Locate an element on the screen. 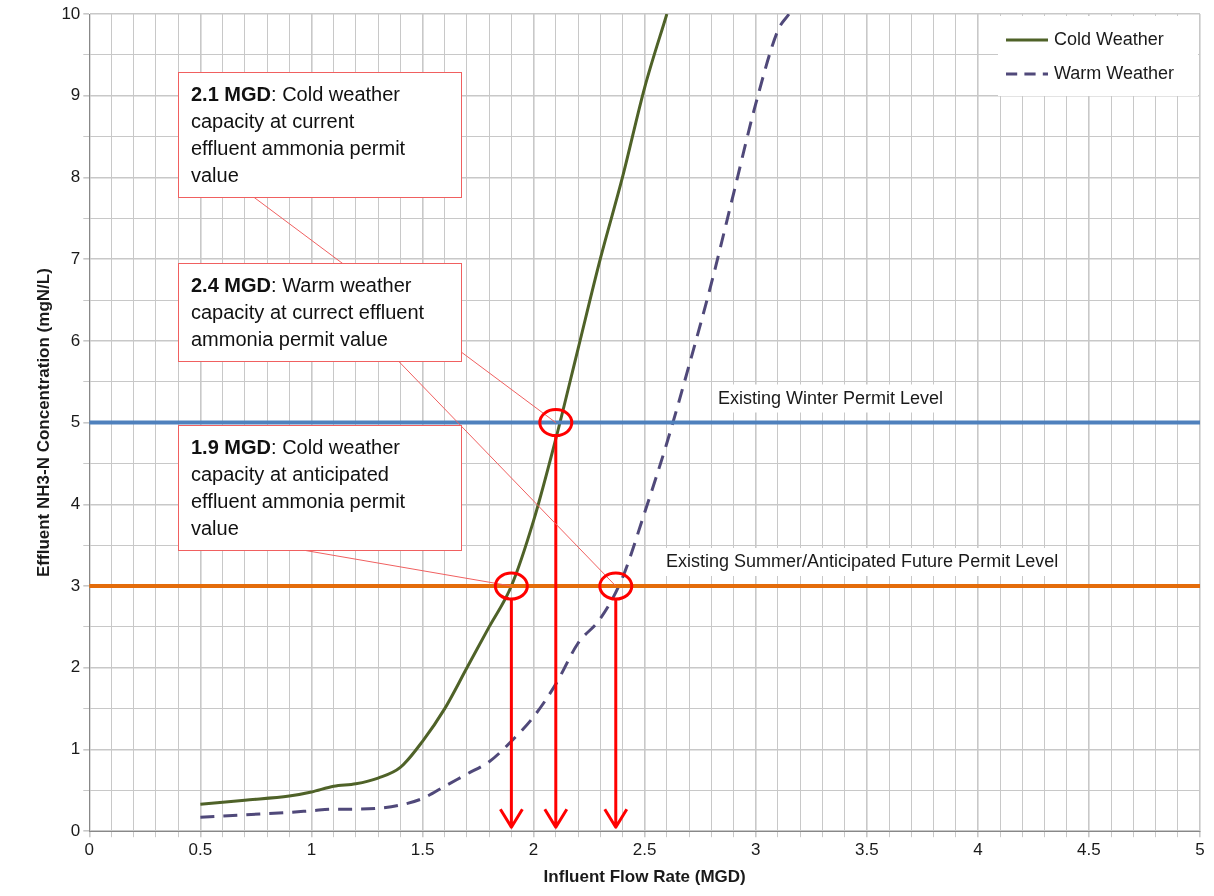  x-tick-label: 4 is located at coordinates (978, 850).